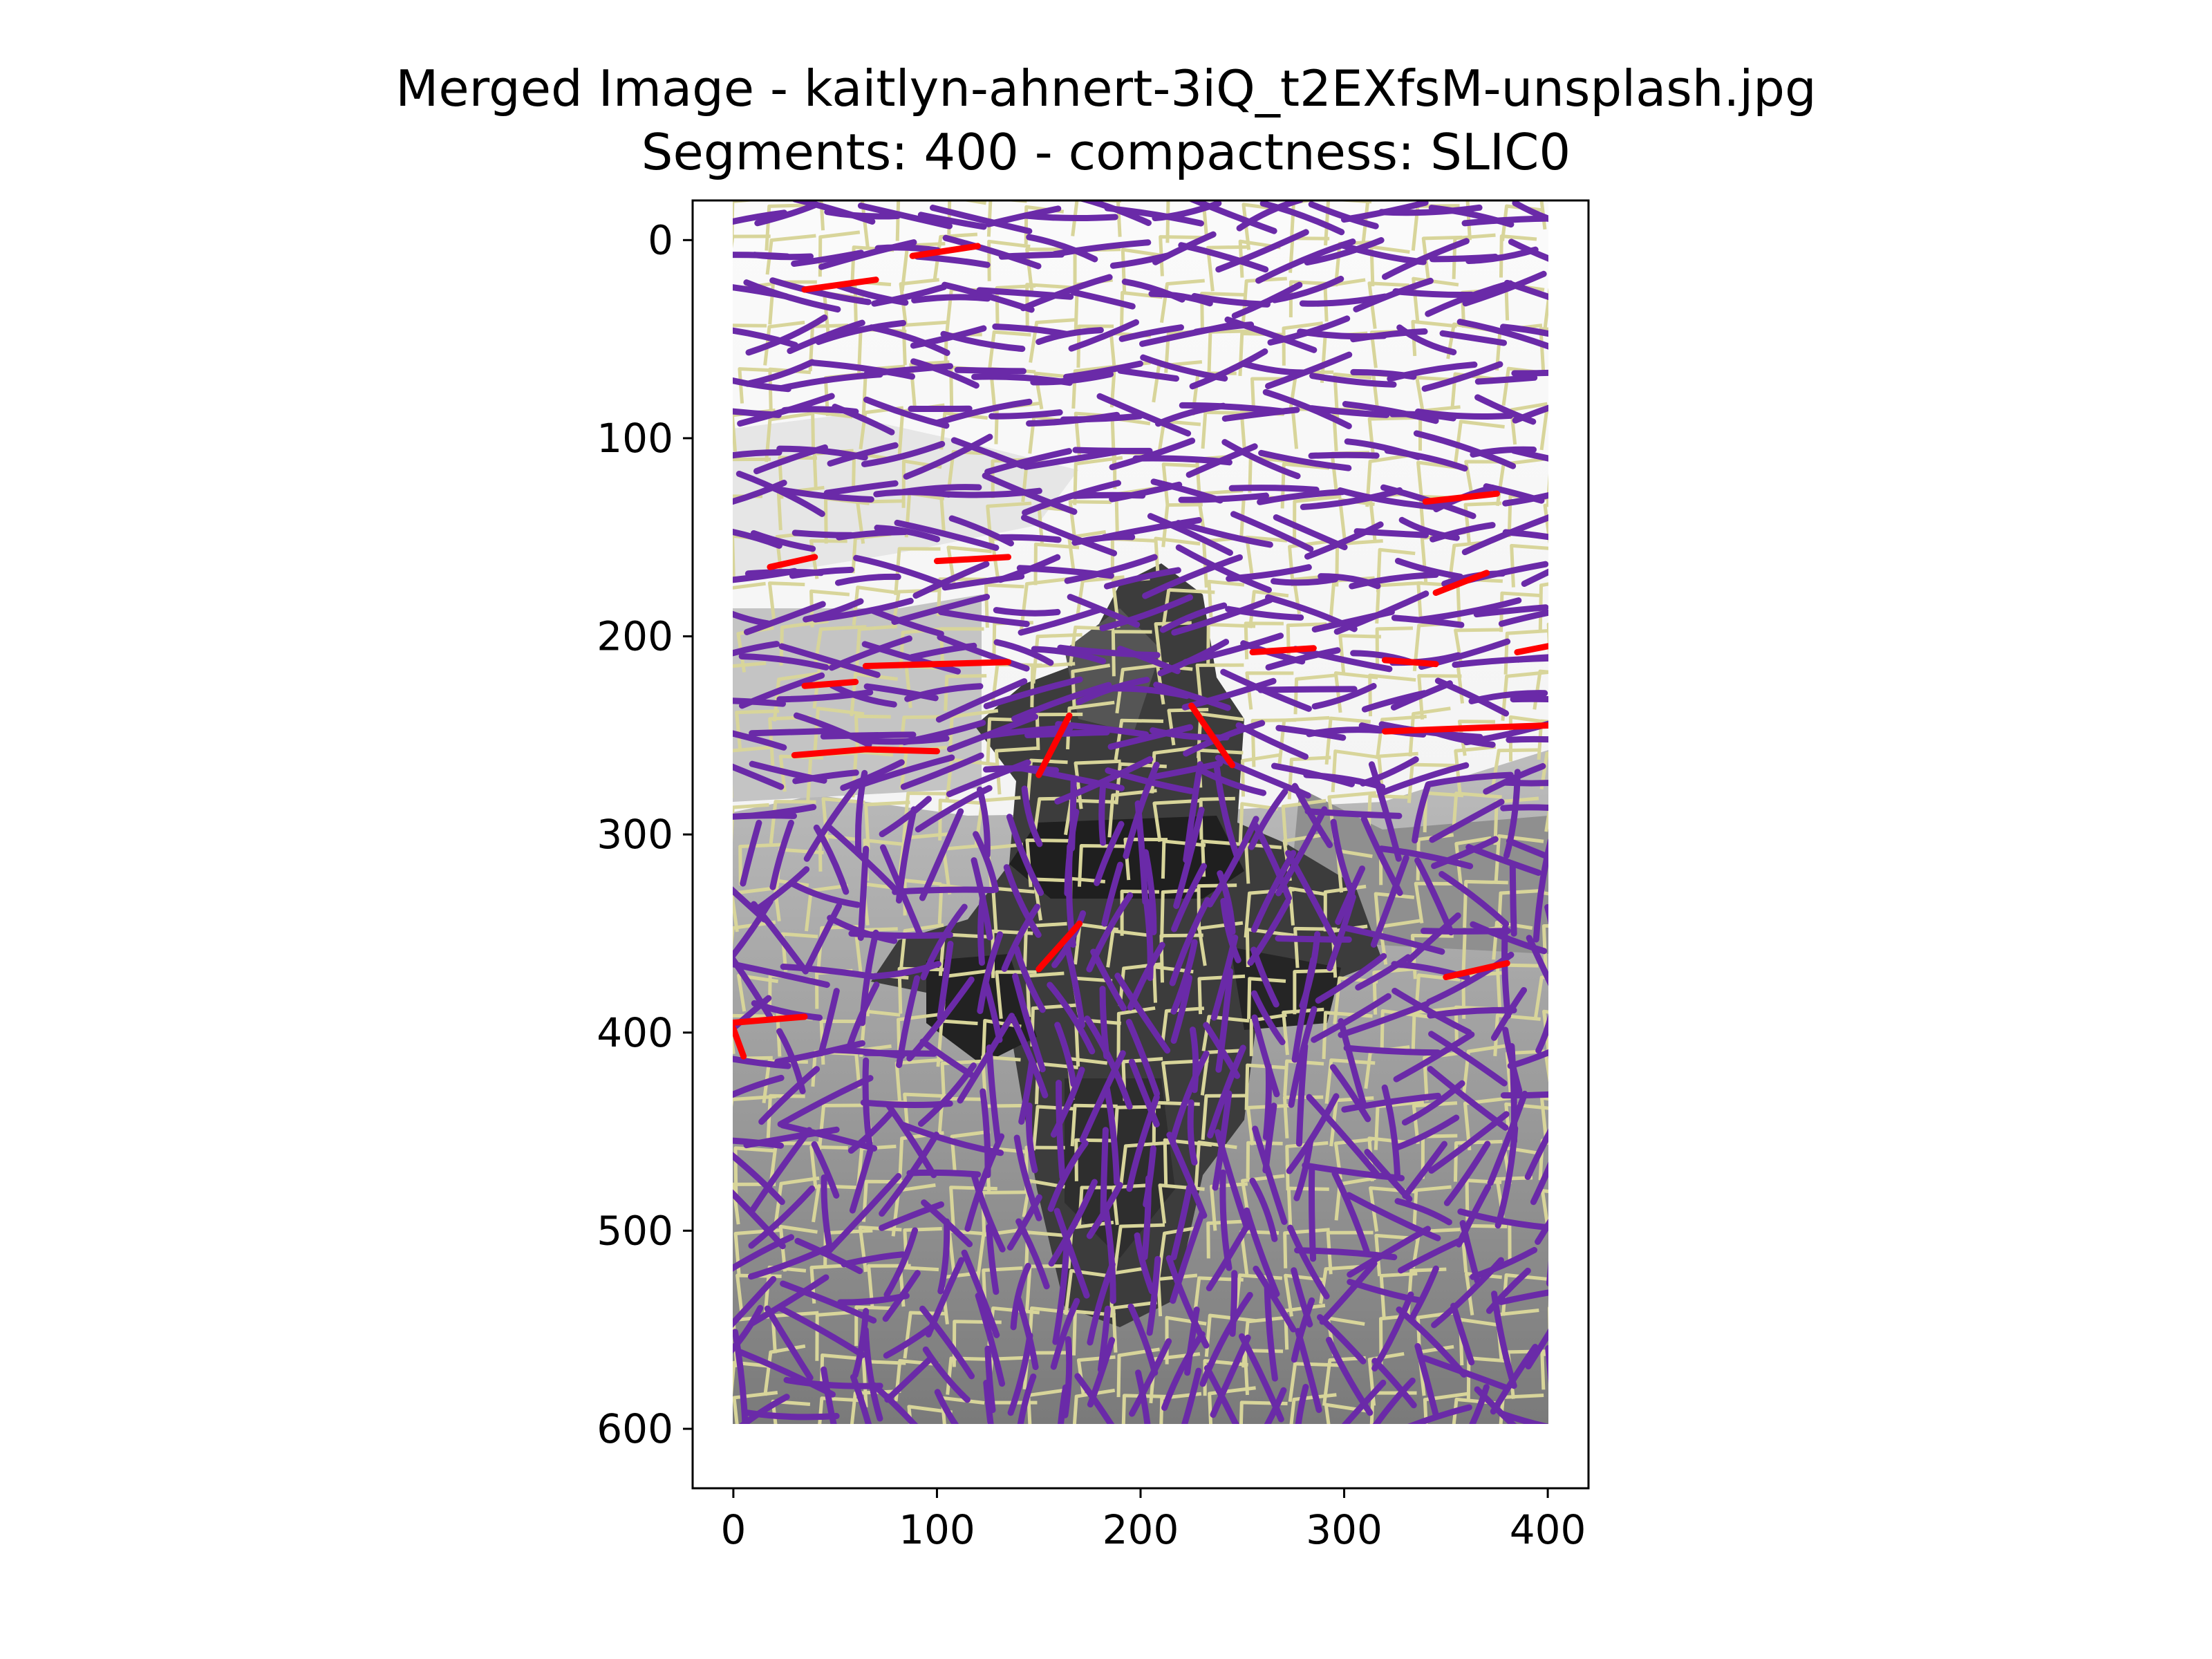 This screenshot has width=2212, height=1659. What do you see at coordinates (937, 1530) in the screenshot?
I see `x-tick-label: 100` at bounding box center [937, 1530].